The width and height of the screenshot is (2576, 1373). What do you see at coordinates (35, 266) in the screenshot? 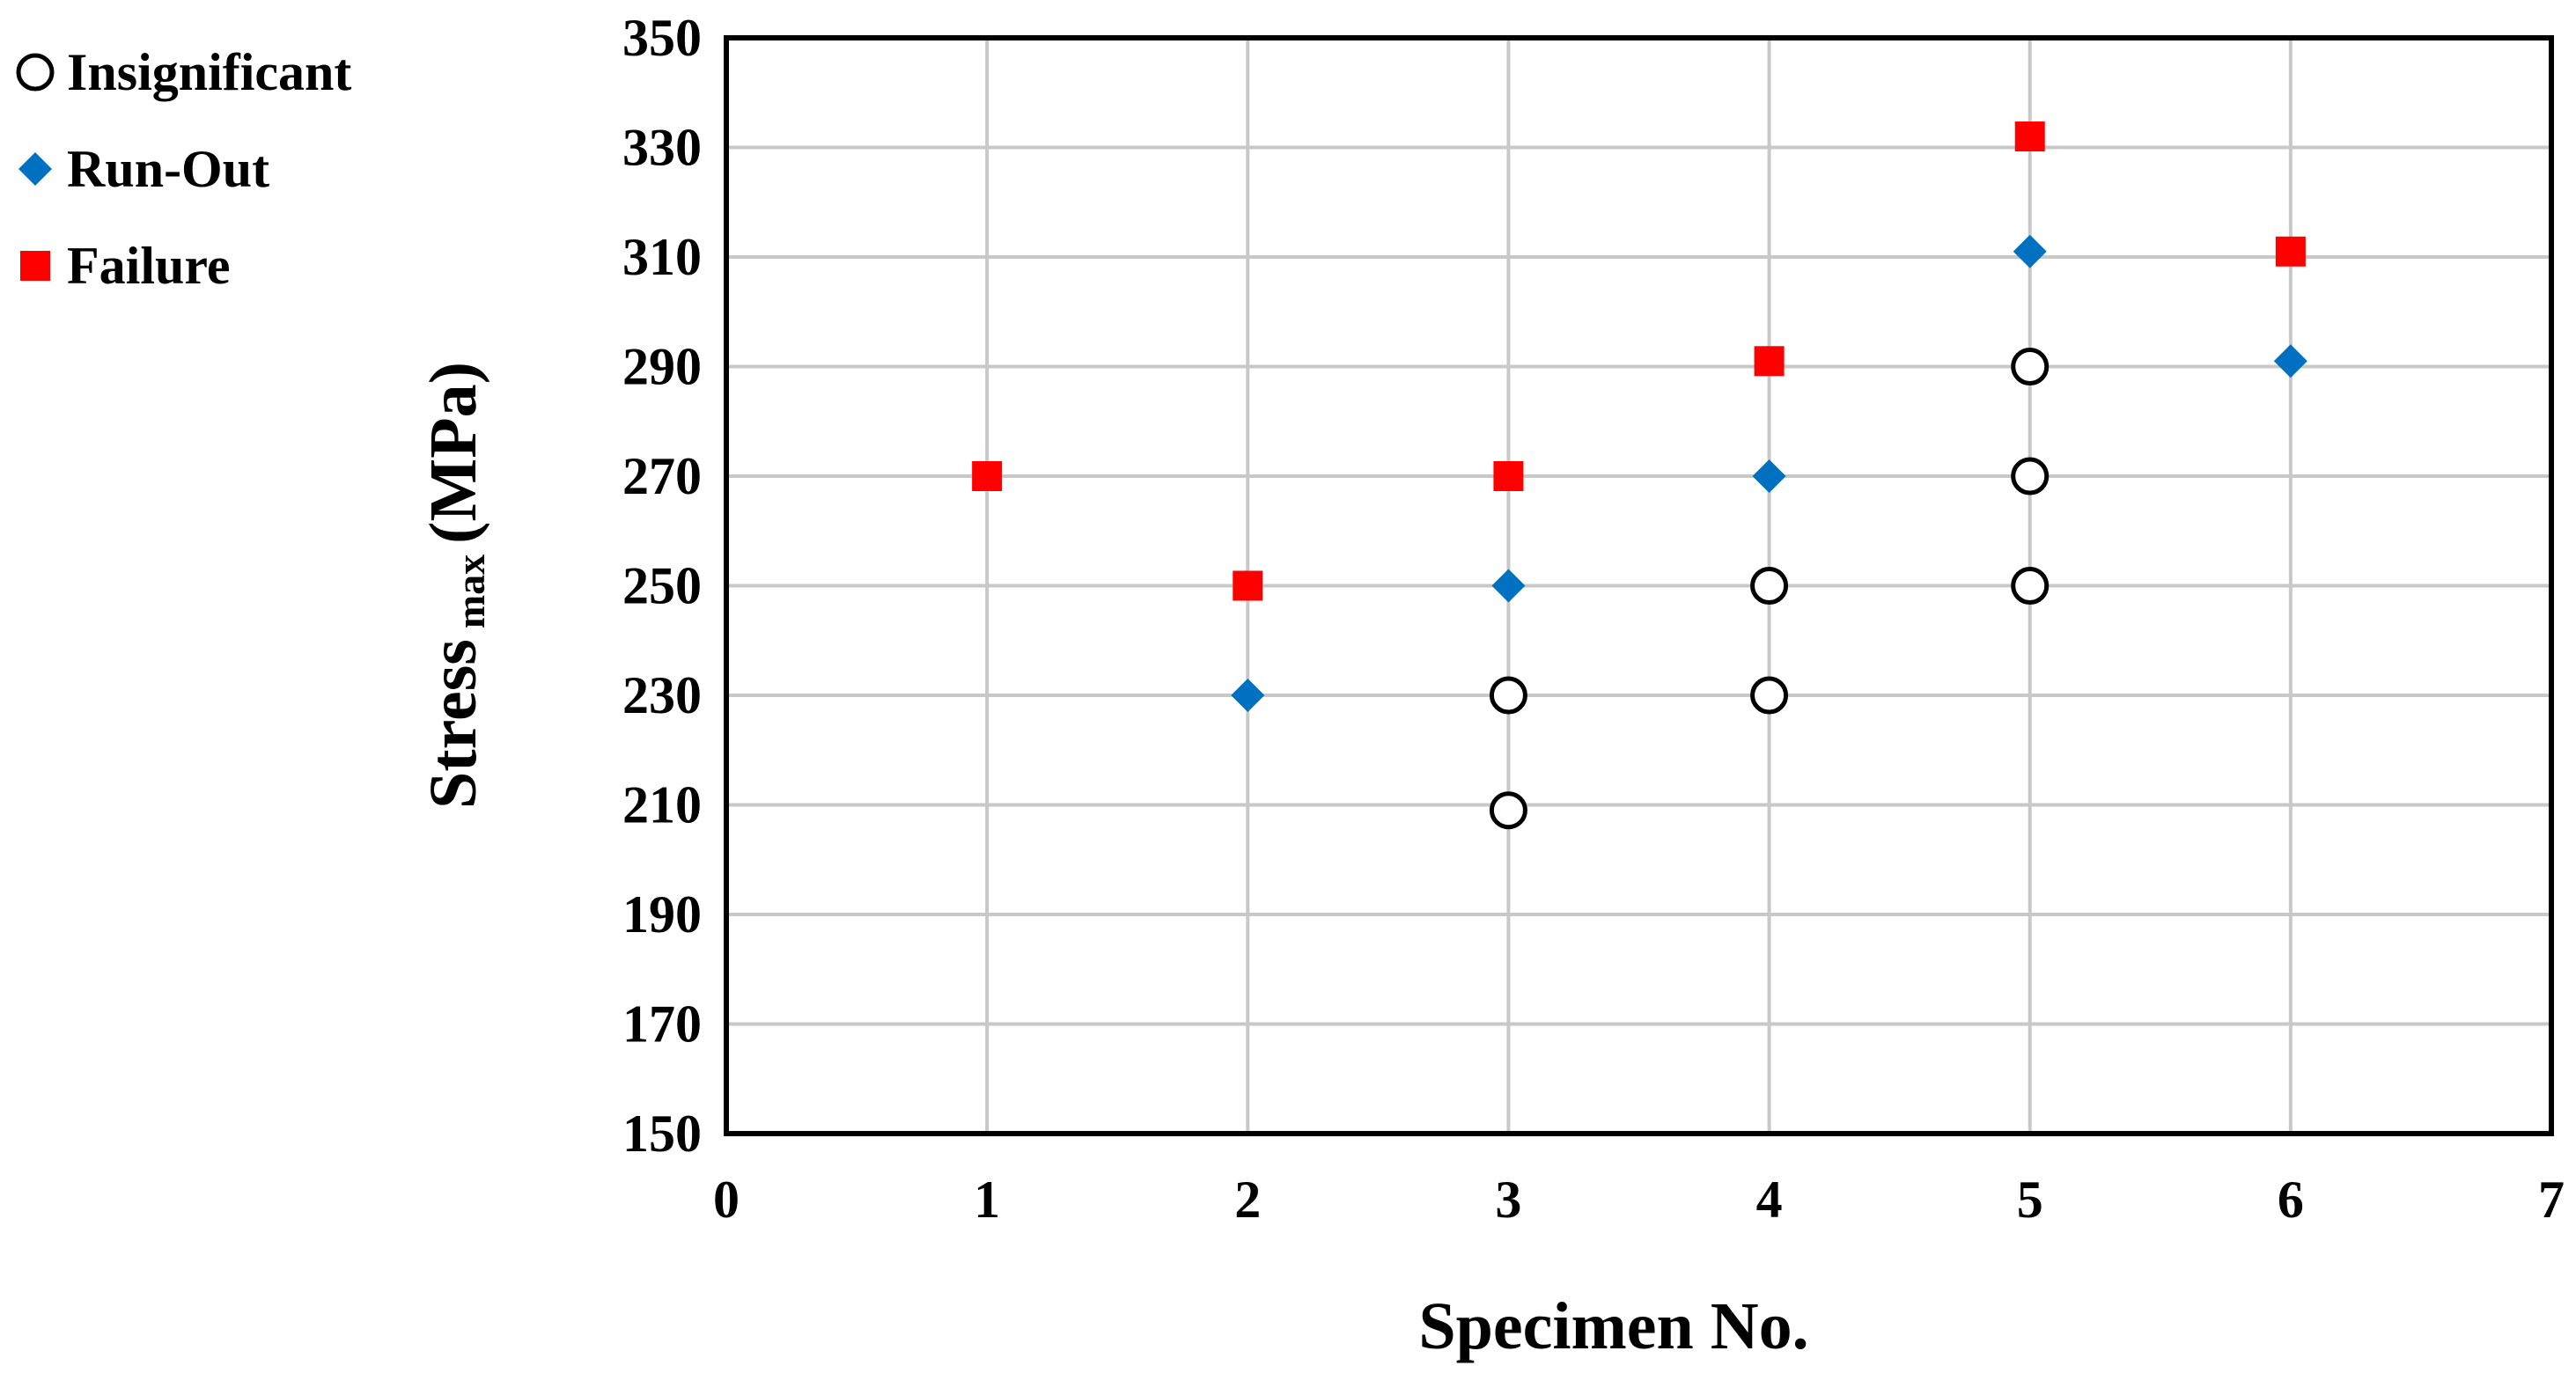
I see `legend-marker-failure` at bounding box center [35, 266].